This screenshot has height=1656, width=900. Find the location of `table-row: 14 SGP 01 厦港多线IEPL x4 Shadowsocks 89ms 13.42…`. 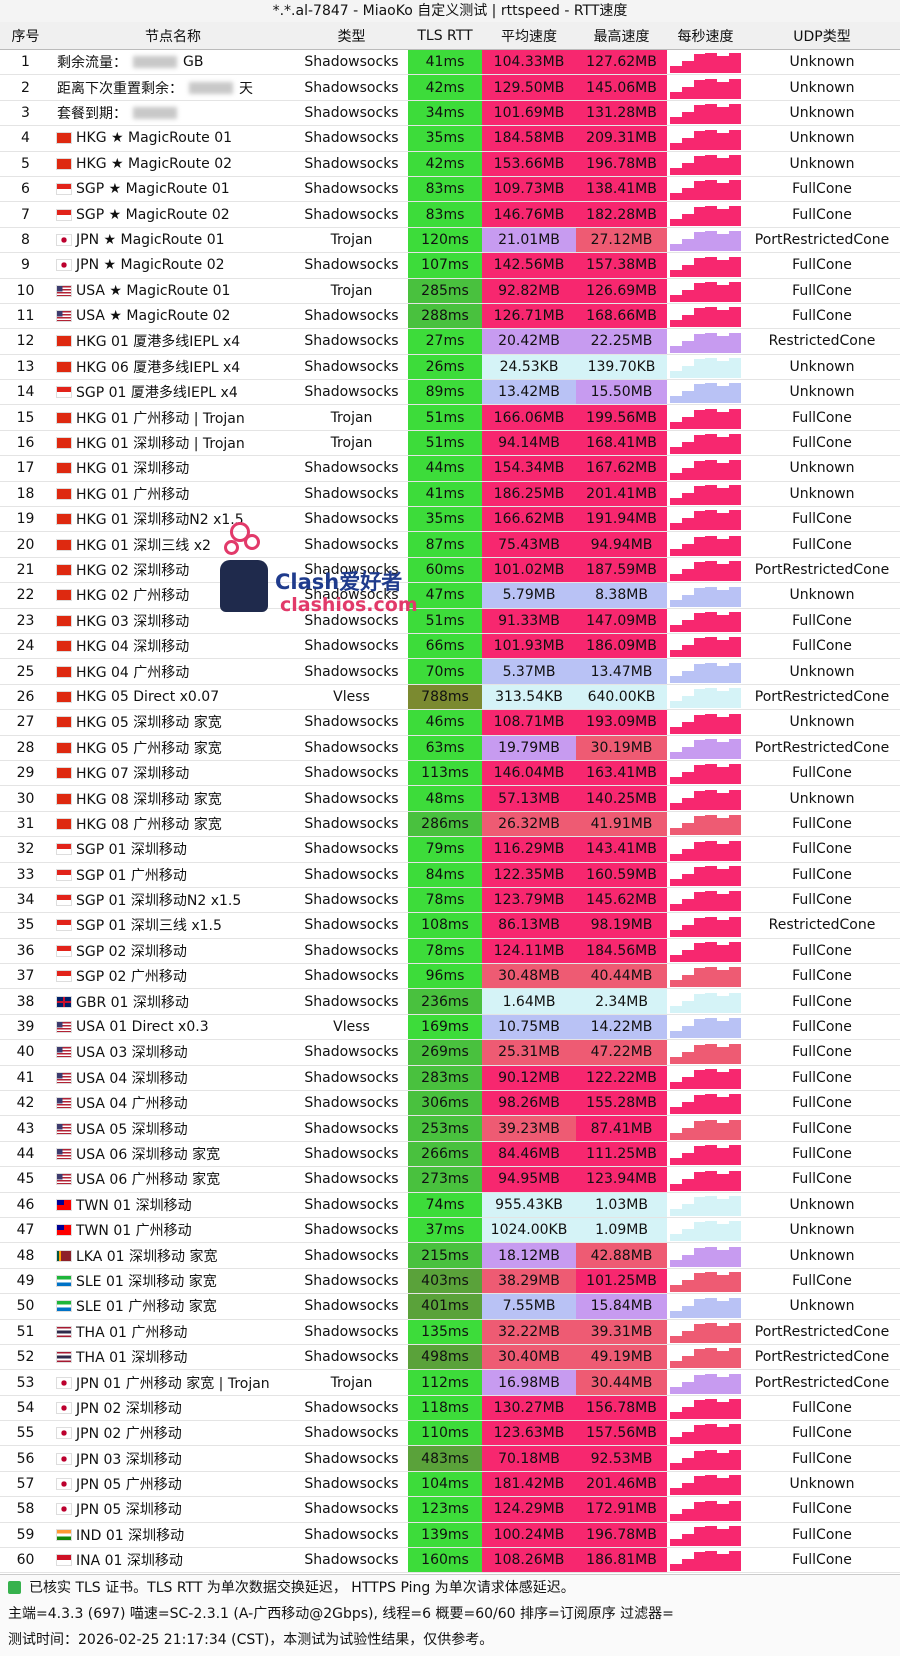

table-row: 14 SGP 01 厦港多线IEPL x4 Shadowsocks 89ms 13.42… is located at coordinates (450, 393).